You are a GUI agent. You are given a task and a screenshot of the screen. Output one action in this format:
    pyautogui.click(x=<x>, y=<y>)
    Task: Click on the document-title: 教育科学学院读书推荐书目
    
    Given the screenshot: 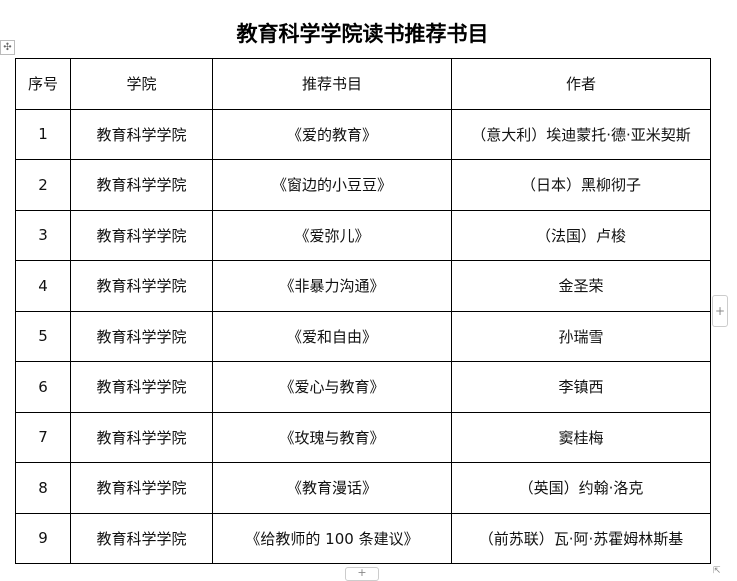 What is the action you would take?
    pyautogui.click(x=362, y=34)
    